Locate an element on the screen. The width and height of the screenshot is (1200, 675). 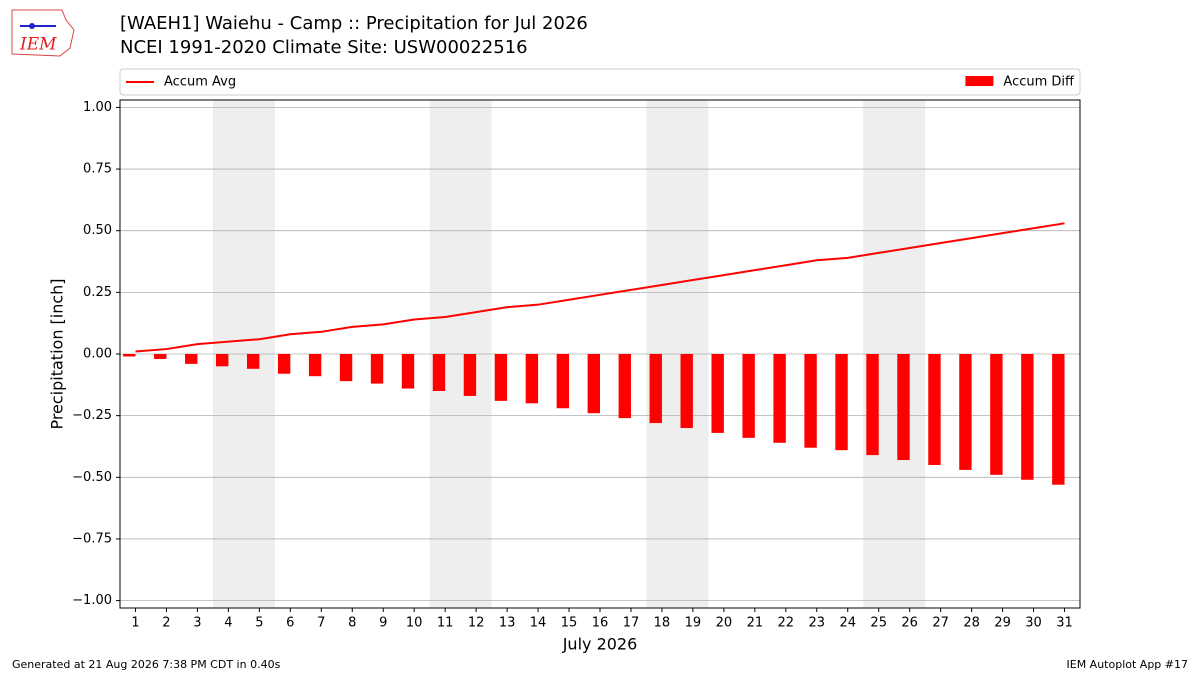
x-tick-label: 18 is located at coordinates (662, 623).